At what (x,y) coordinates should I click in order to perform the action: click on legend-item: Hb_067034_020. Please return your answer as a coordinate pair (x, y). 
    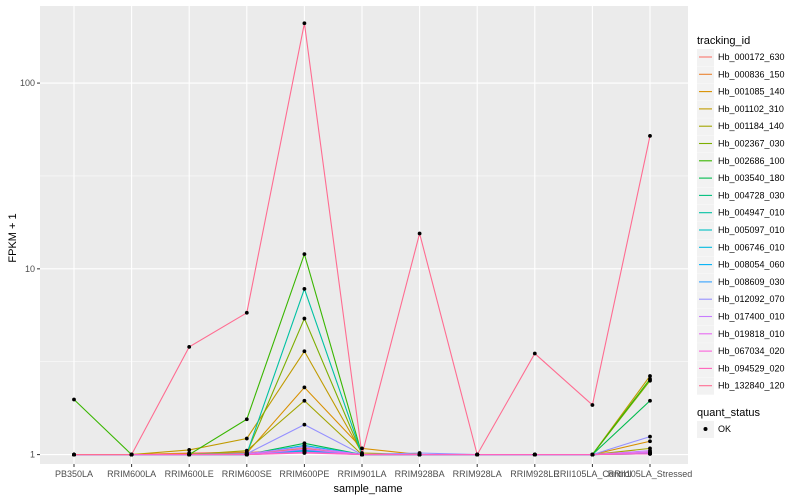
    Looking at the image, I should click on (741, 352).